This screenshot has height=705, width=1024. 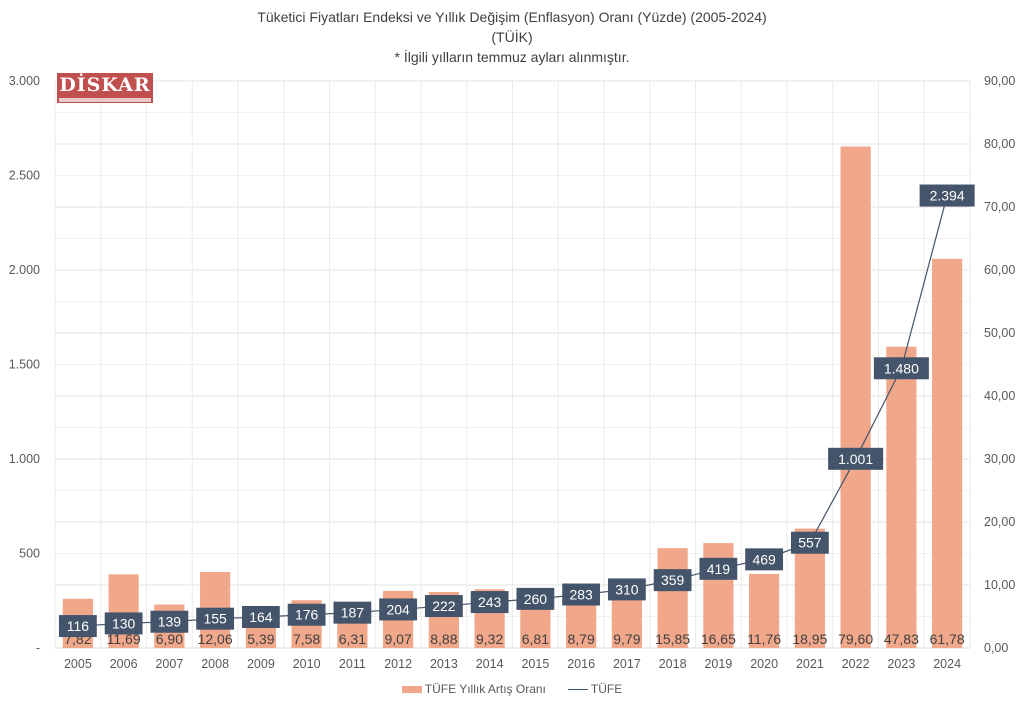 What do you see at coordinates (999, 207) in the screenshot?
I see `right-axis-tick-label: 70,00` at bounding box center [999, 207].